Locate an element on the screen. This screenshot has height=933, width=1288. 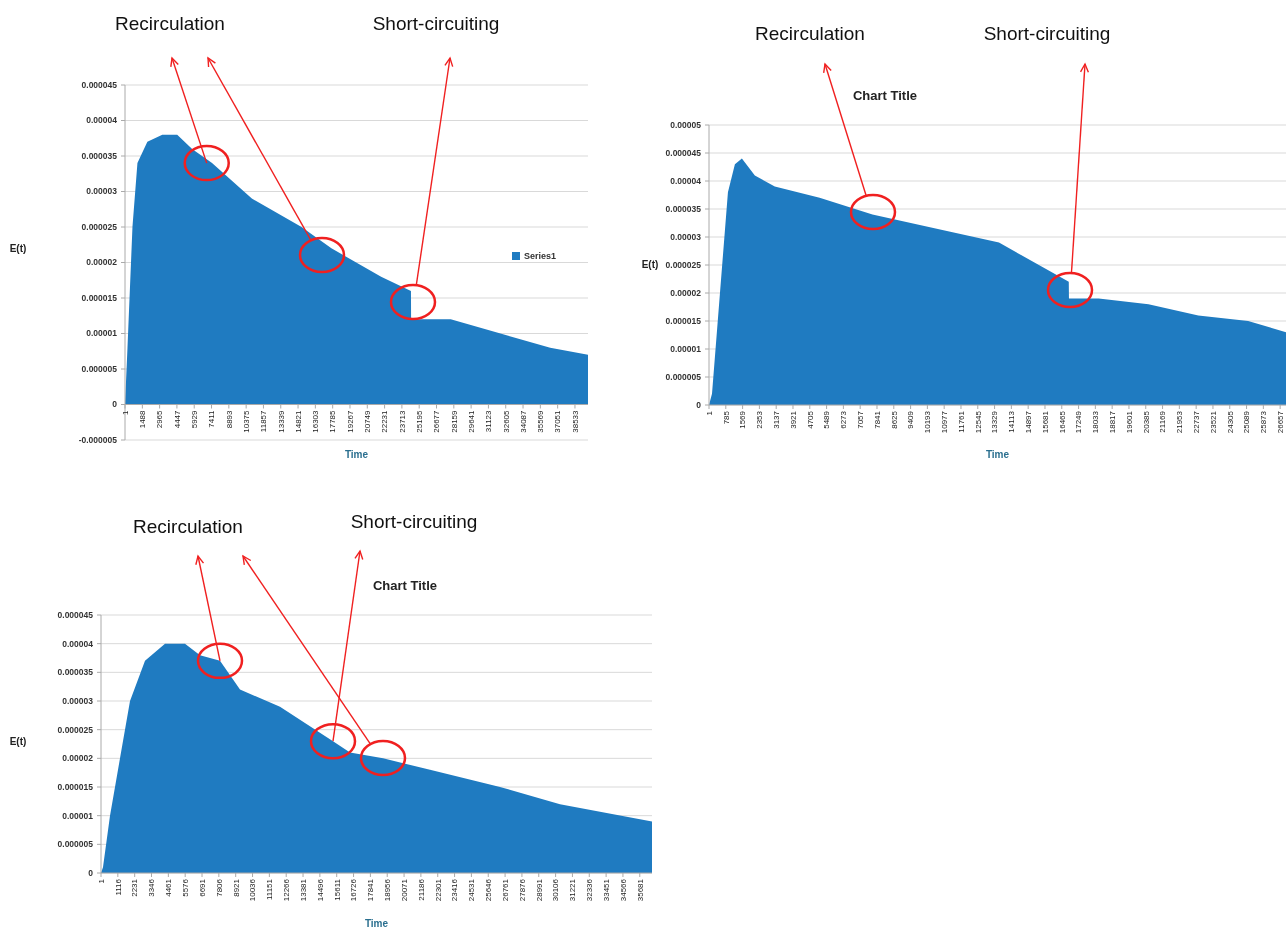
x-tick-label: 4461 is located at coordinates (169, 887).